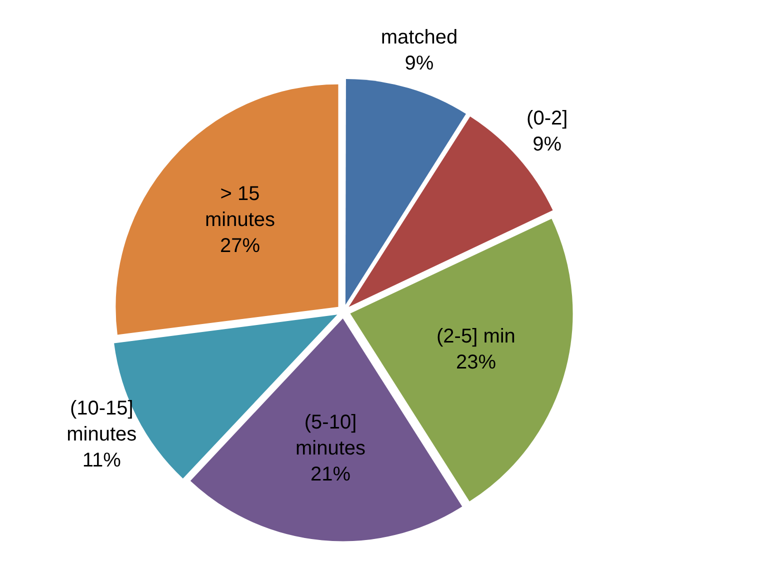  I want to click on slice-label: (5-10] minutes, so click(331, 435).